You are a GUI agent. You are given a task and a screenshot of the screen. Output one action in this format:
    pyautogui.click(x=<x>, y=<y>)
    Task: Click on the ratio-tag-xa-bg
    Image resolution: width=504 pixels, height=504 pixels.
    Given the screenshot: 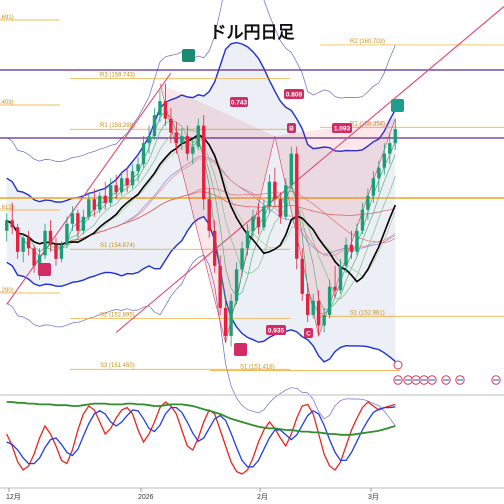 What is the action you would take?
    pyautogui.click(x=239, y=102)
    